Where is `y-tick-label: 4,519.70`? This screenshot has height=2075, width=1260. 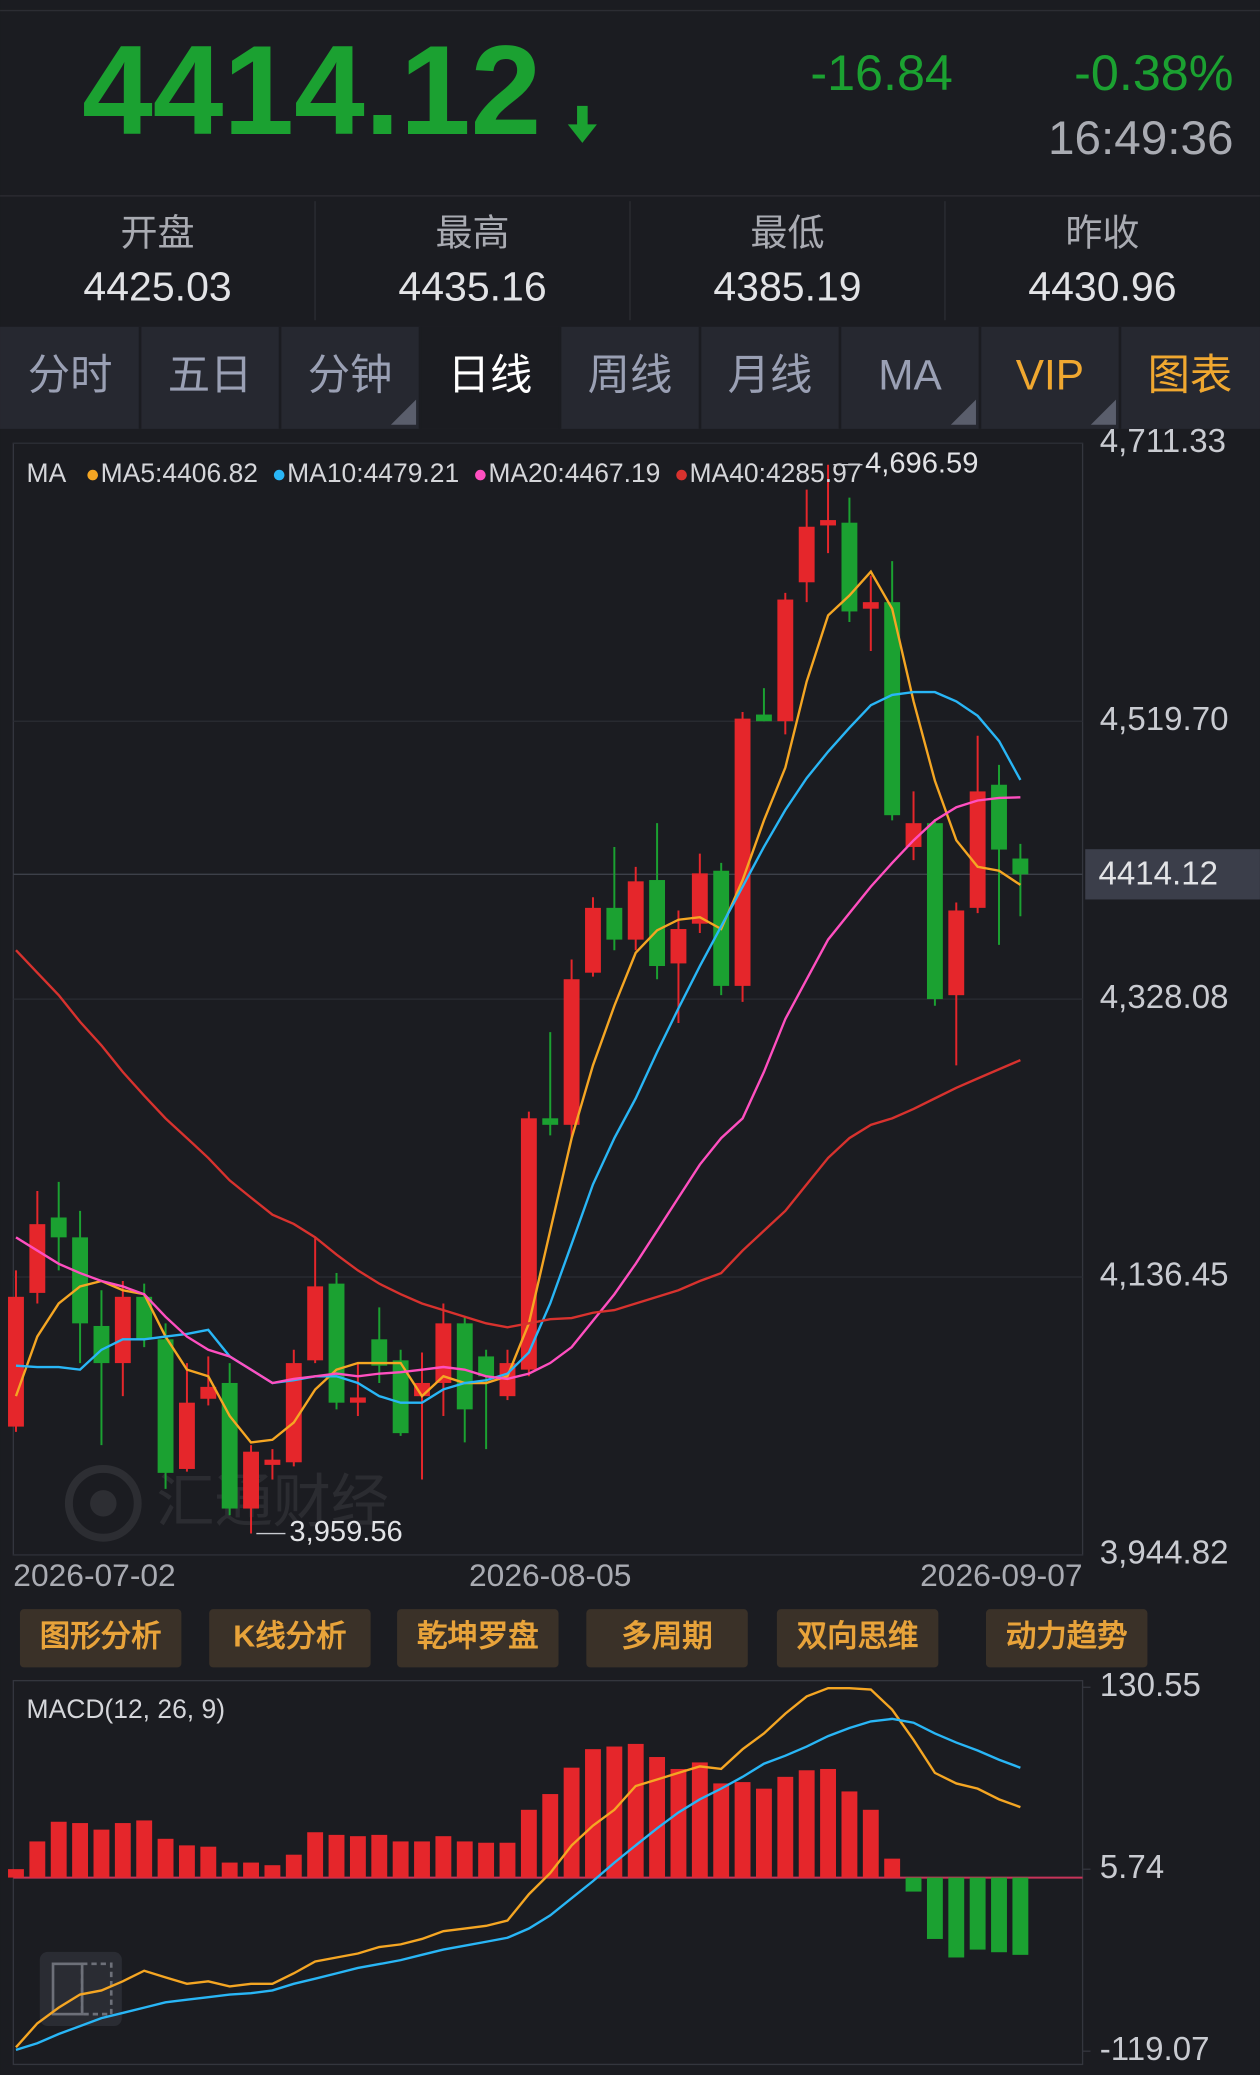 y-tick-label: 4,519.70 is located at coordinates (1164, 719).